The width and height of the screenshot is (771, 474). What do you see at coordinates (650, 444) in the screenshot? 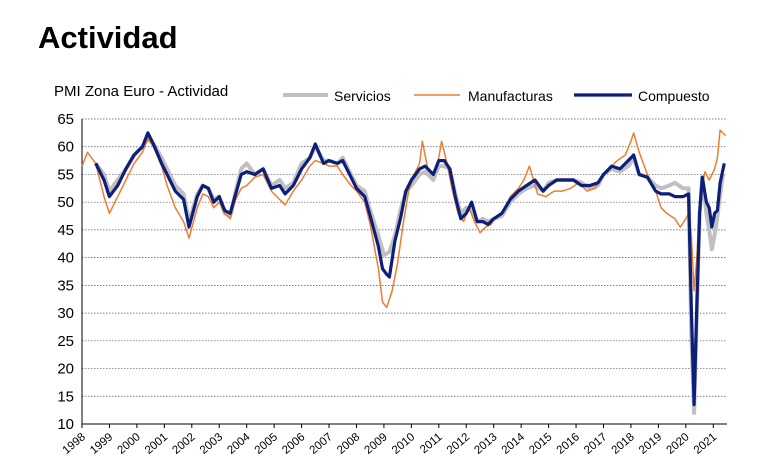
I see `x-tick-label: 2019` at bounding box center [650, 444].